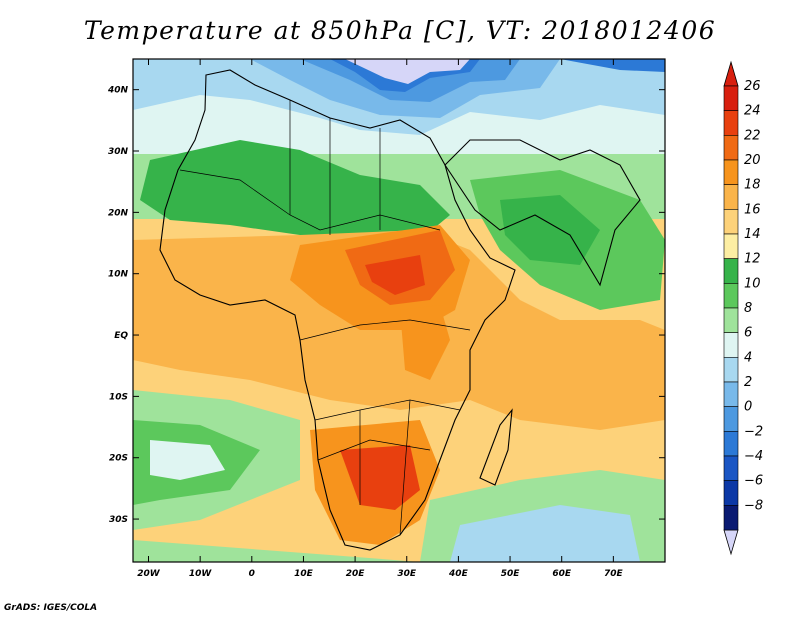 This screenshot has width=800, height=618. I want to click on lon-tick-label: 10W, so click(201, 574).